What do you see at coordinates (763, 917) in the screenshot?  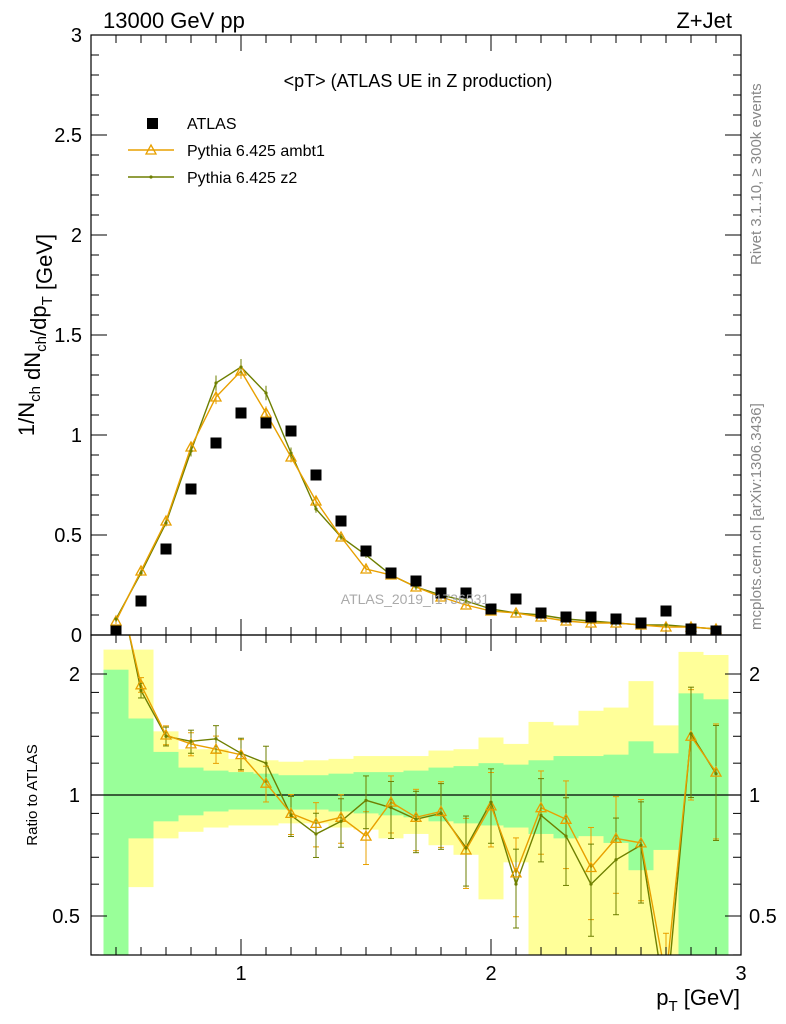 I see `ratio-y-tick-label-right: 0.5` at bounding box center [763, 917].